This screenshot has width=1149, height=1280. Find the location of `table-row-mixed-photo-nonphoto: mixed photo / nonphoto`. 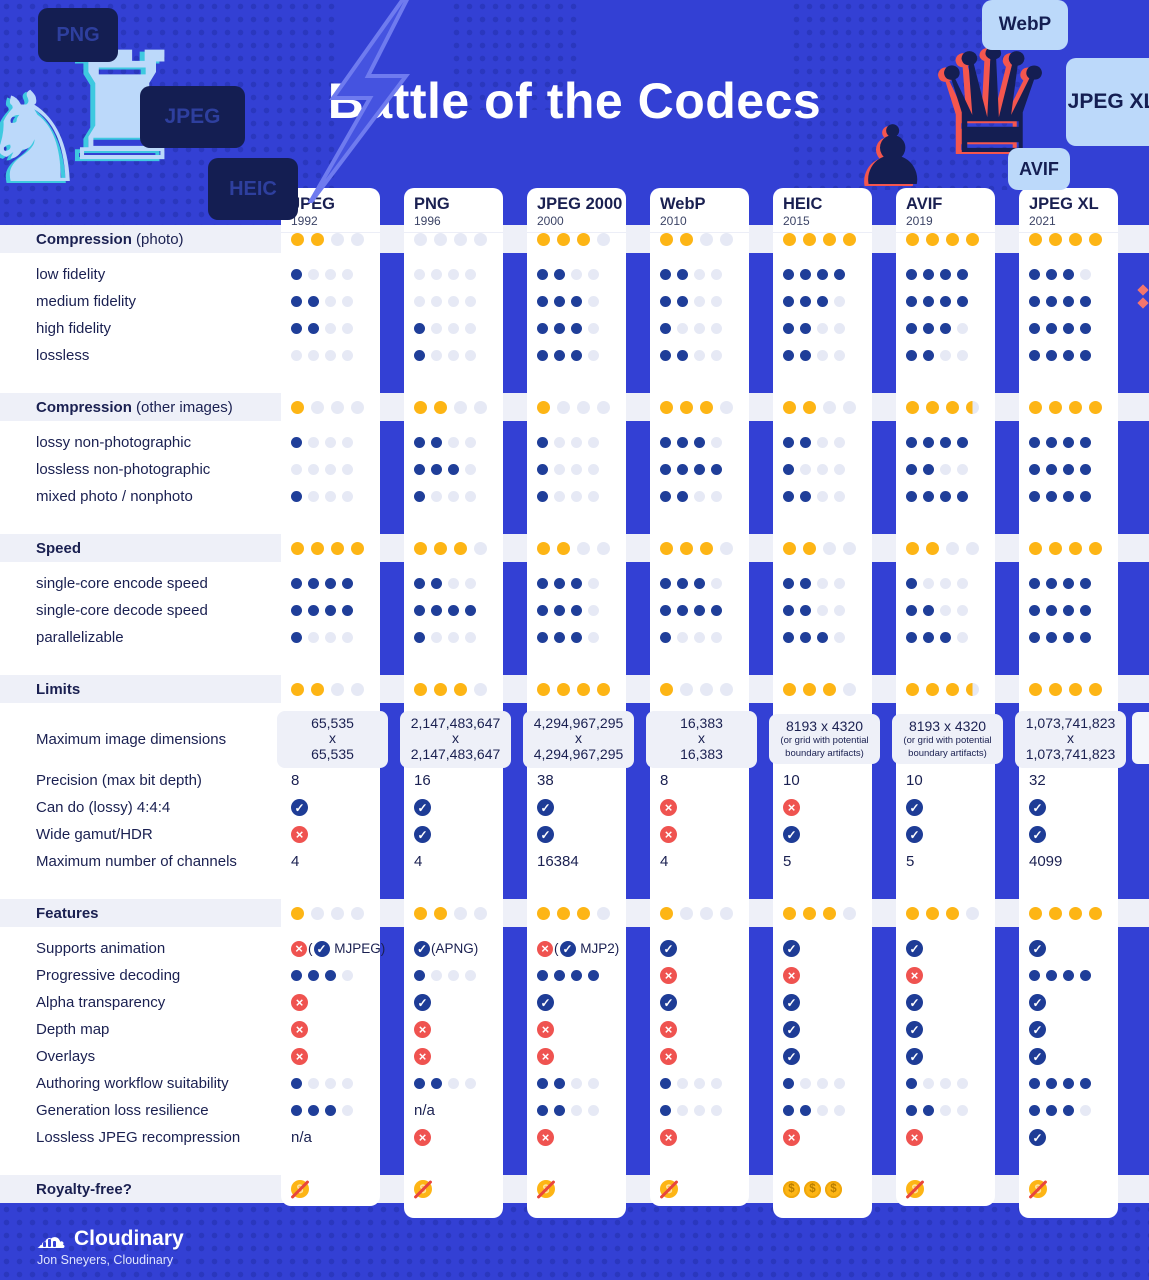

table-row-mixed-photo-nonphoto: mixed photo / nonphoto is located at coordinates (574, 496).